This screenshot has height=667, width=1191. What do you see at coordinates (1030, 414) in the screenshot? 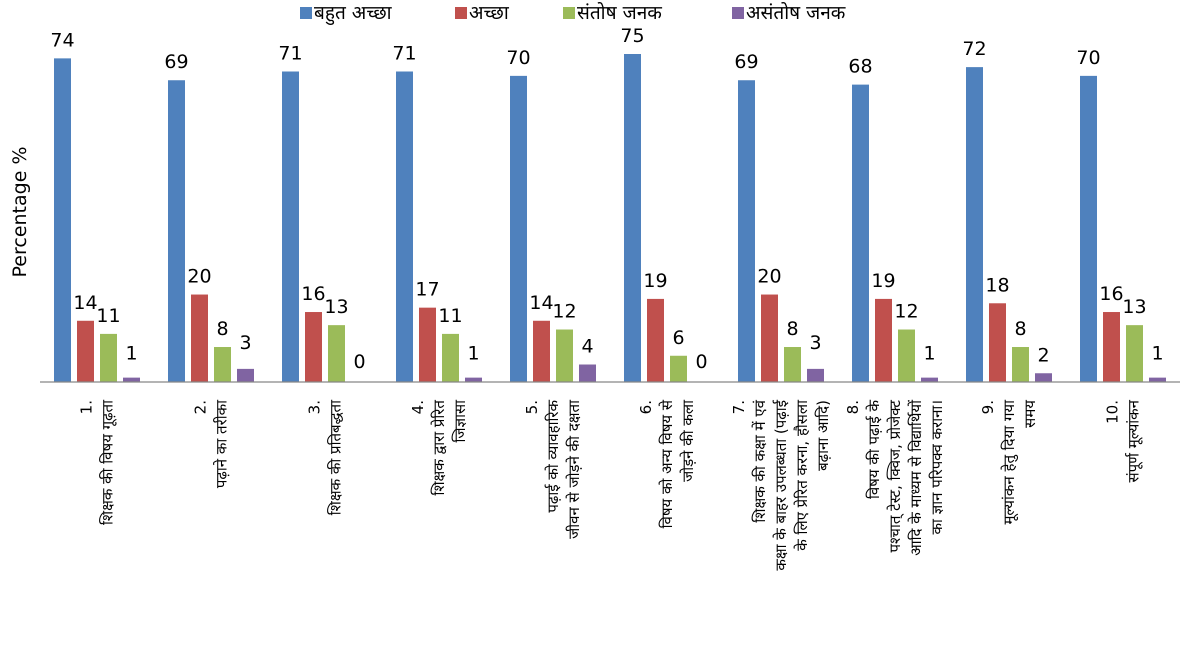
I see `category-label-9-line-3: समय` at bounding box center [1030, 414].